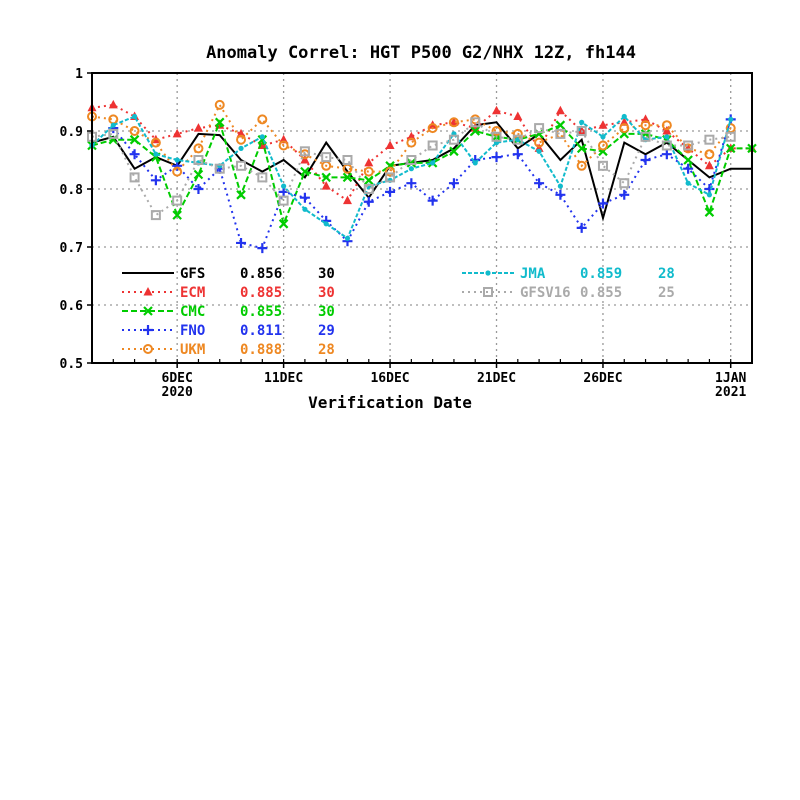 Image resolution: width=800 pixels, height=800 pixels. What do you see at coordinates (261, 331) in the screenshot?
I see `legend-mean: 0.811` at bounding box center [261, 331].